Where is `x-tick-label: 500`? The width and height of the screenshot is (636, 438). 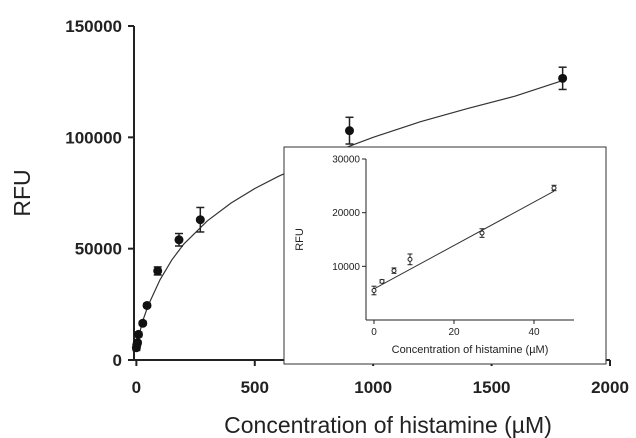
x-tick-label: 500 is located at coordinates (255, 387).